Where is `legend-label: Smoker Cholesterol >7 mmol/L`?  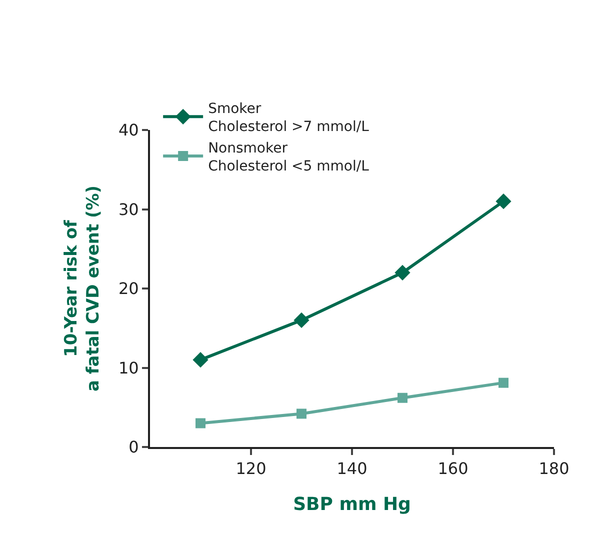
legend-label: Smoker Cholesterol >7 mmol/L is located at coordinates (289, 118).